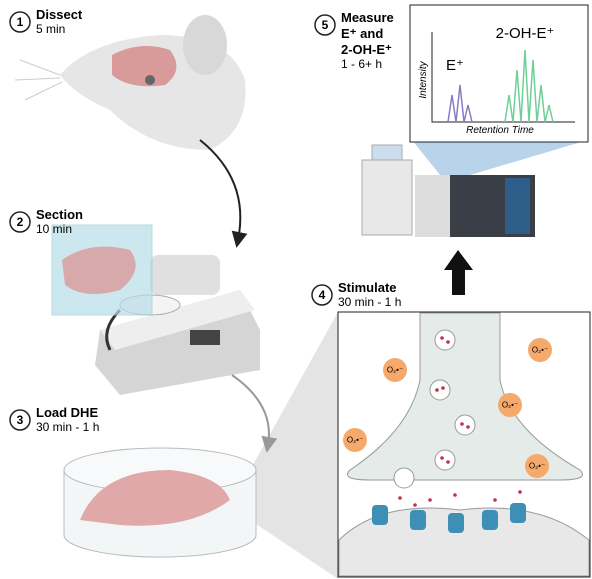  Describe the element at coordinates (448, 190) in the screenshot. I see `lc-ms-instrument` at that location.